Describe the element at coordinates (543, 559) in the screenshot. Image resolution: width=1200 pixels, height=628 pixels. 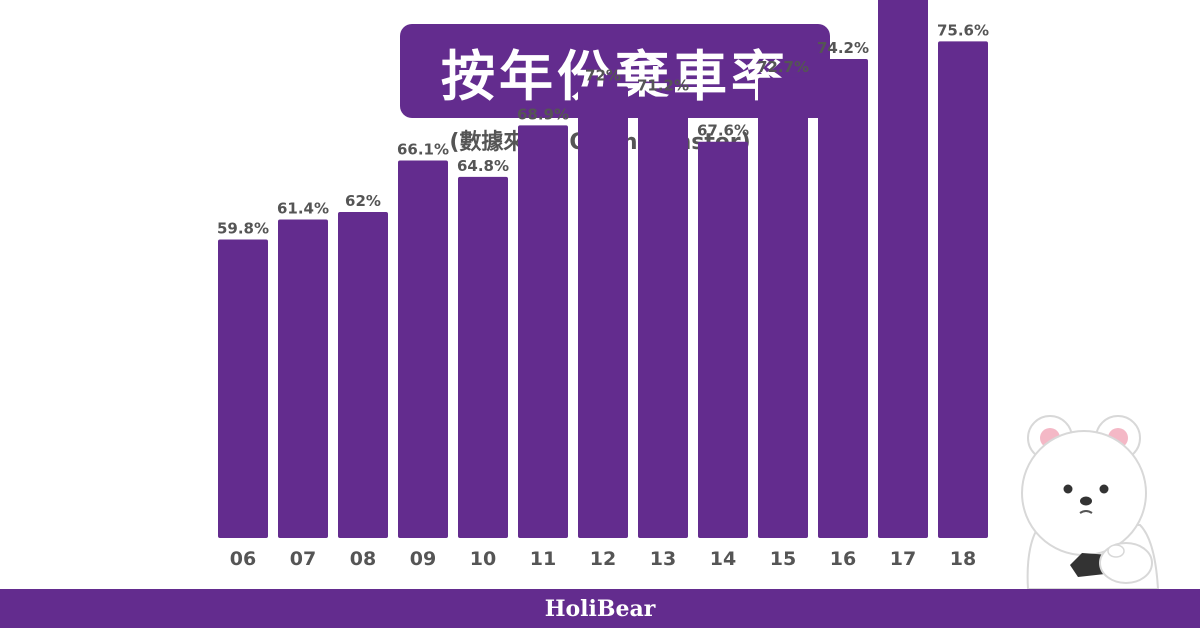
I see `category-label-11: 11` at that location.